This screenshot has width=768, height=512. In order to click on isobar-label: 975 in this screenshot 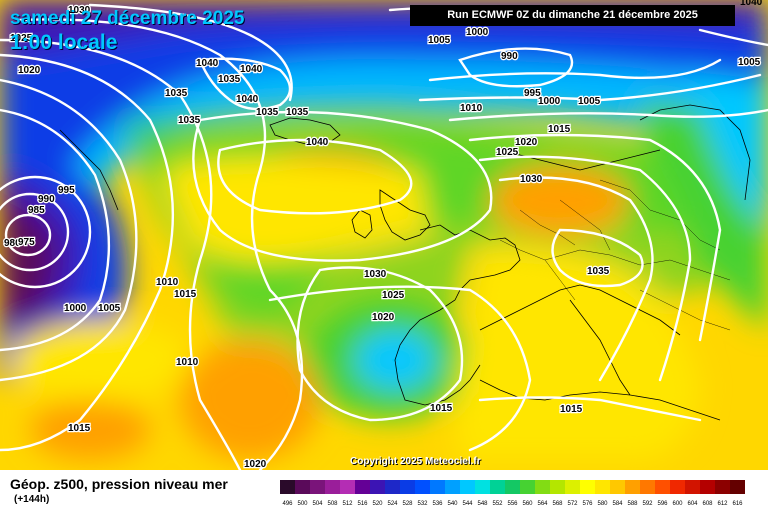, I will do `click(26, 242)`.